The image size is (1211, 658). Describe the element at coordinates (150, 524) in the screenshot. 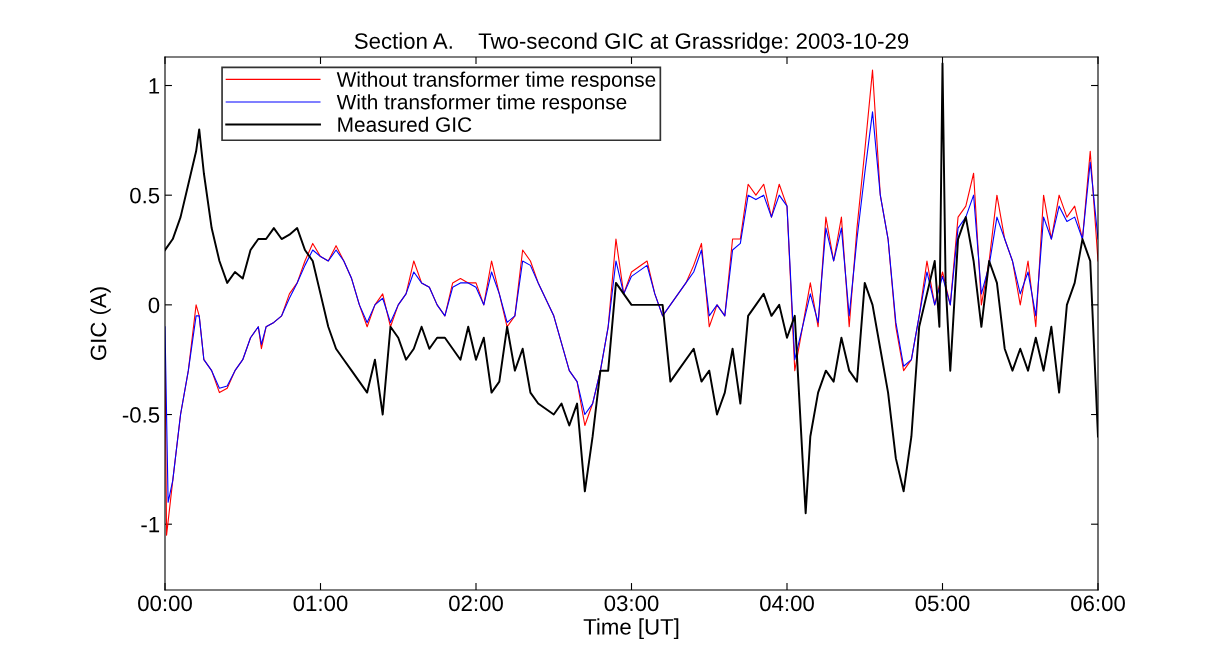

I see `y-tick-label: -1` at that location.